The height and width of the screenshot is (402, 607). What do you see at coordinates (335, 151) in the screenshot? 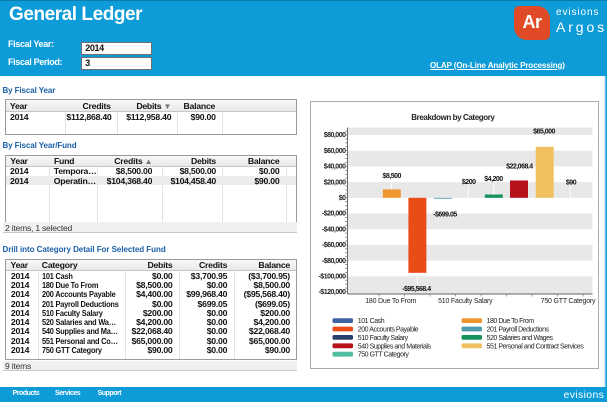
I see `svg-text: $60,000` at bounding box center [335, 151].